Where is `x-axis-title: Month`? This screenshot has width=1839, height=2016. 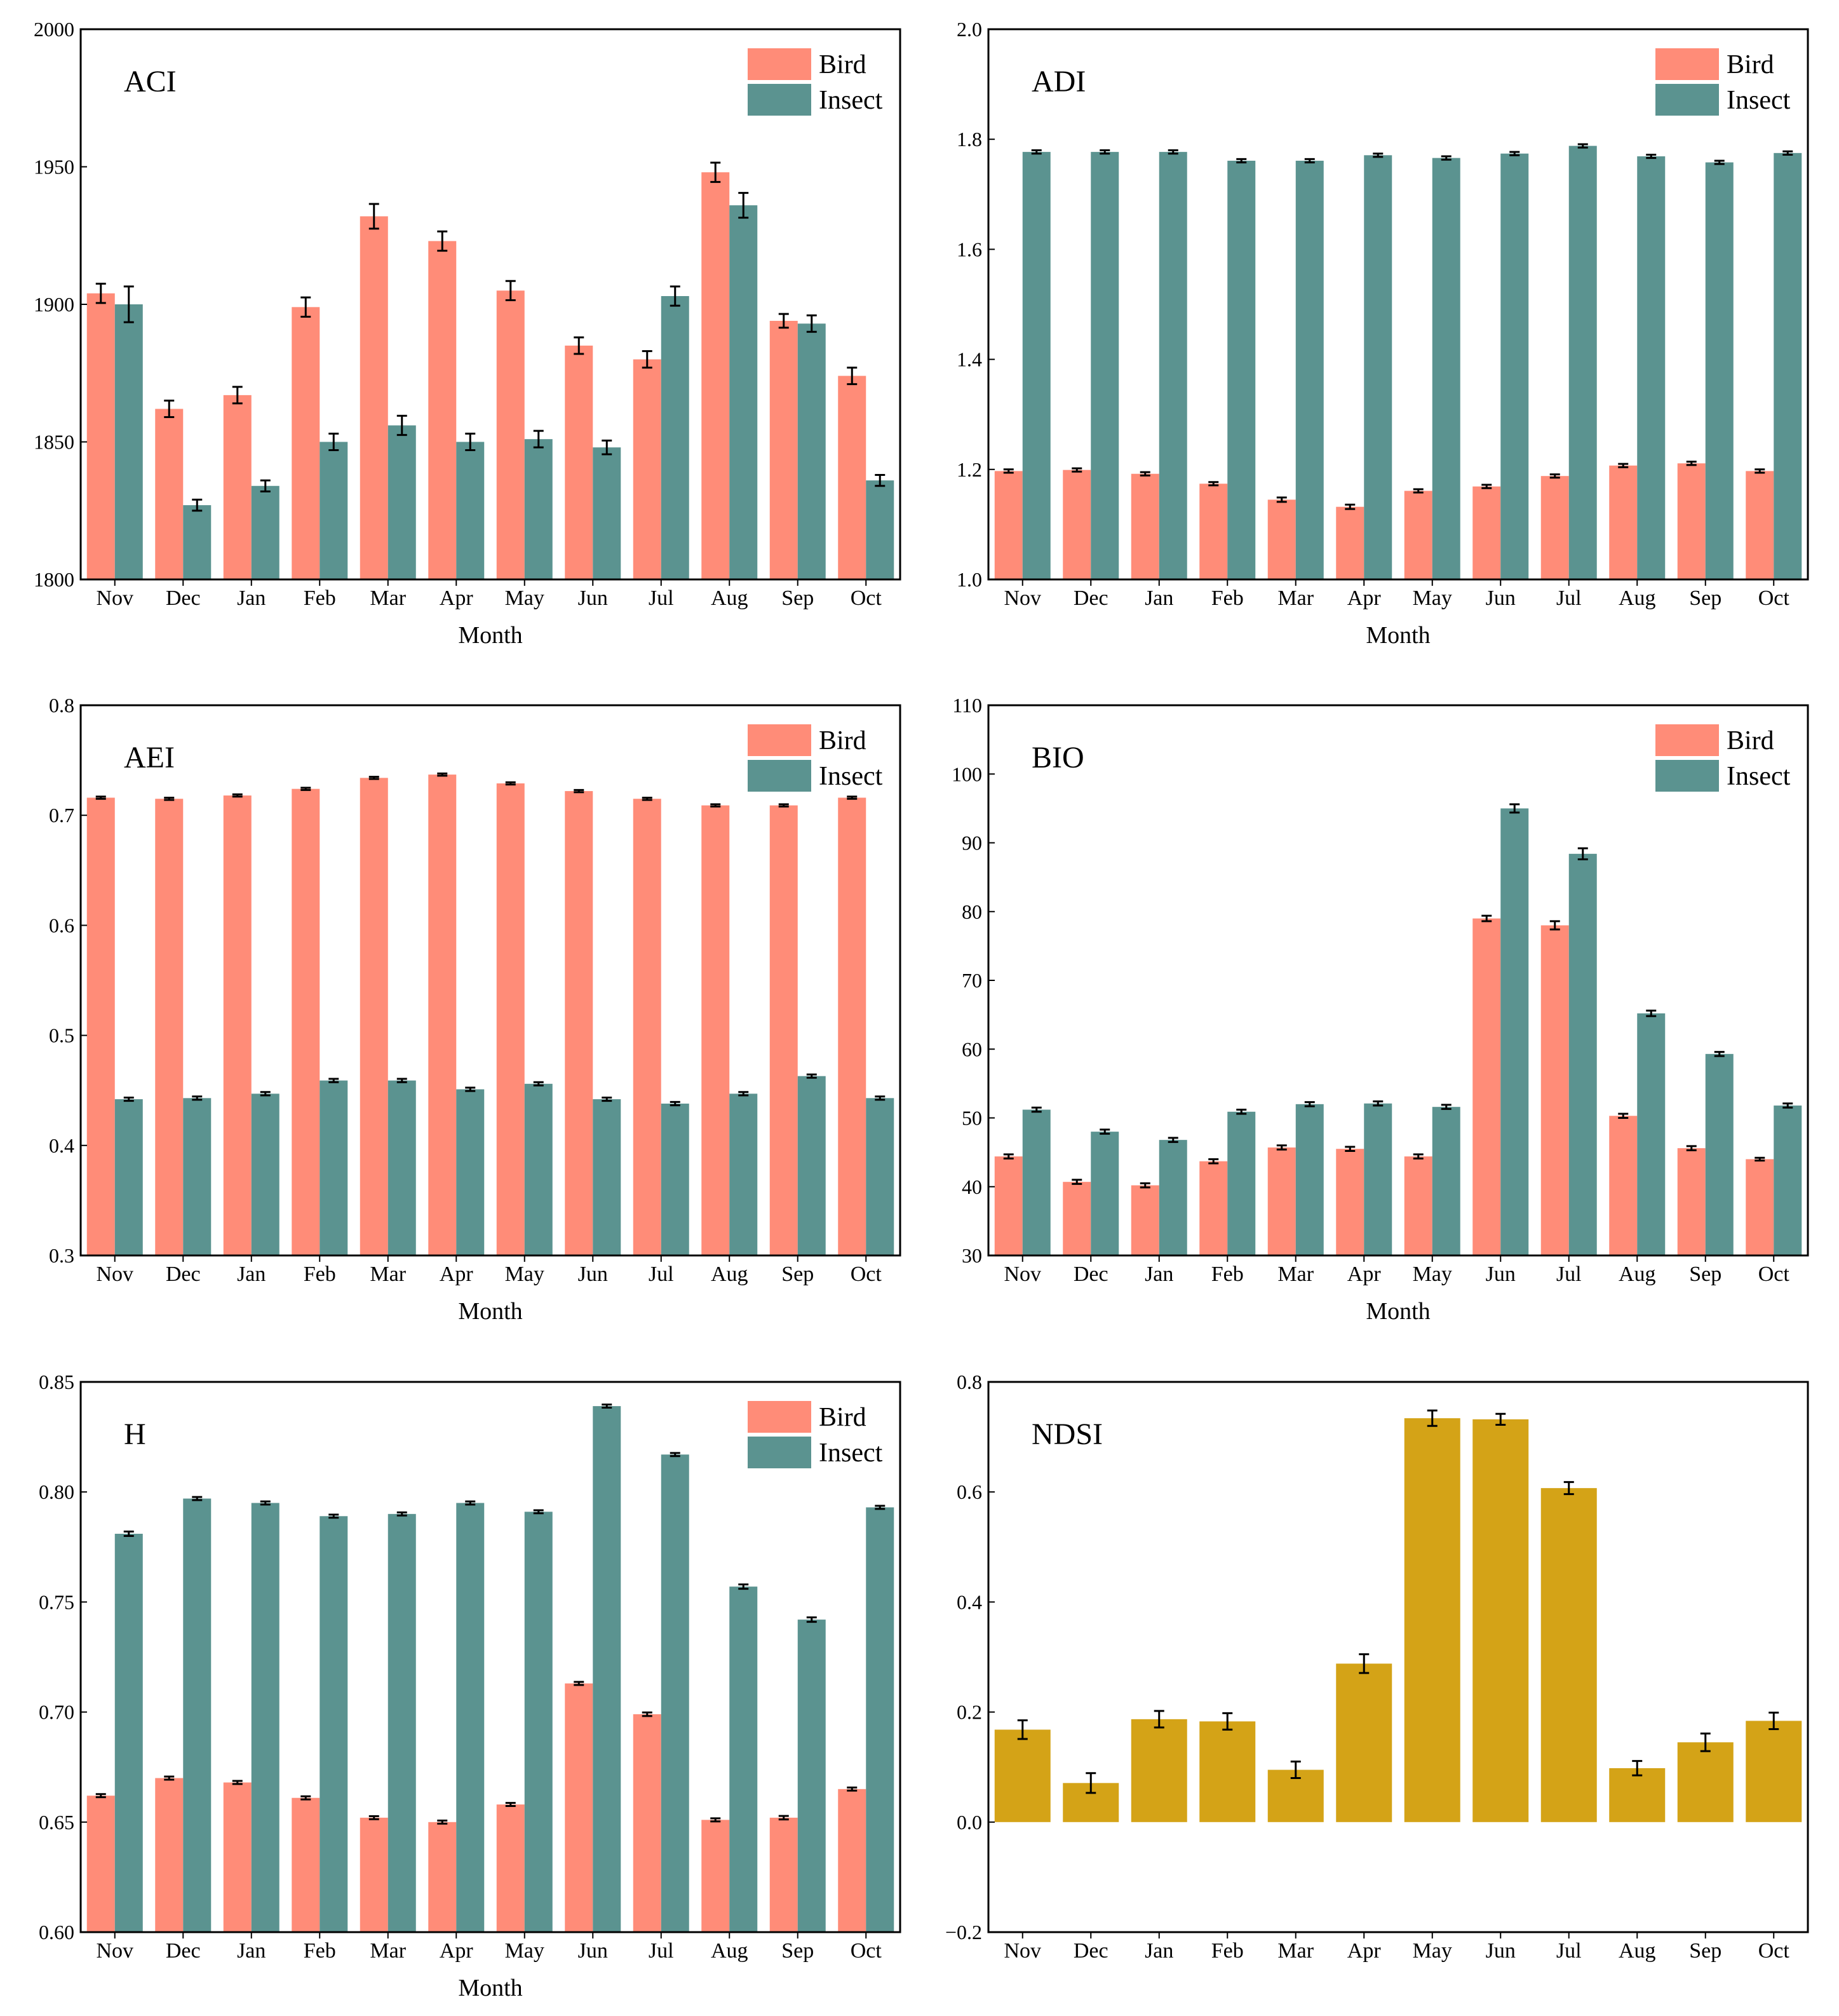
x-axis-title: Month is located at coordinates (1398, 1312).